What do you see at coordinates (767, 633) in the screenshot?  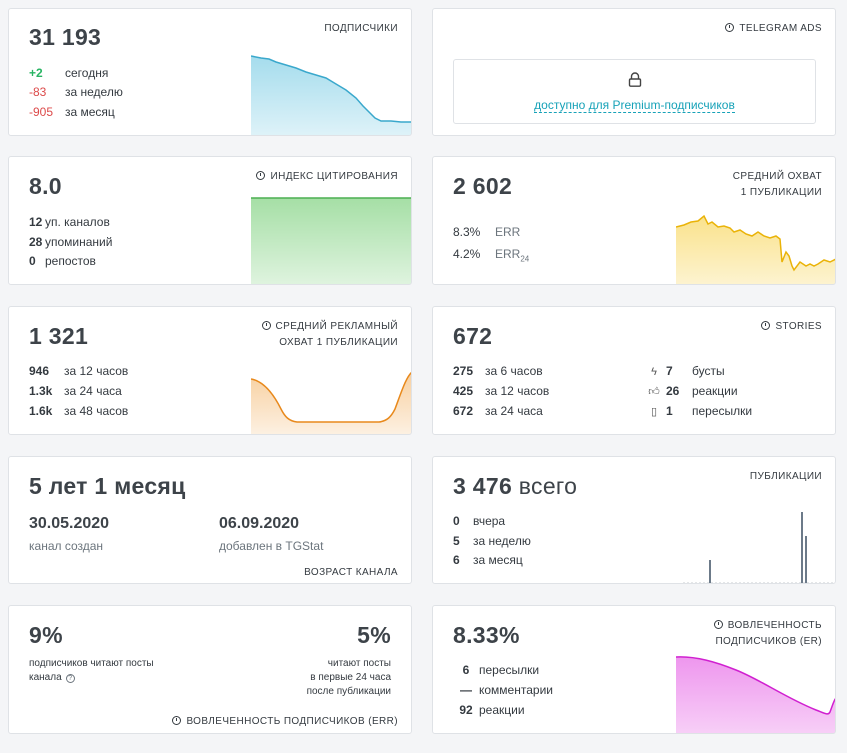 I see `er-label: ВОВЛЕЧЕННОСТЬ ПОДПИСЧИКОВ (ER)` at bounding box center [767, 633].